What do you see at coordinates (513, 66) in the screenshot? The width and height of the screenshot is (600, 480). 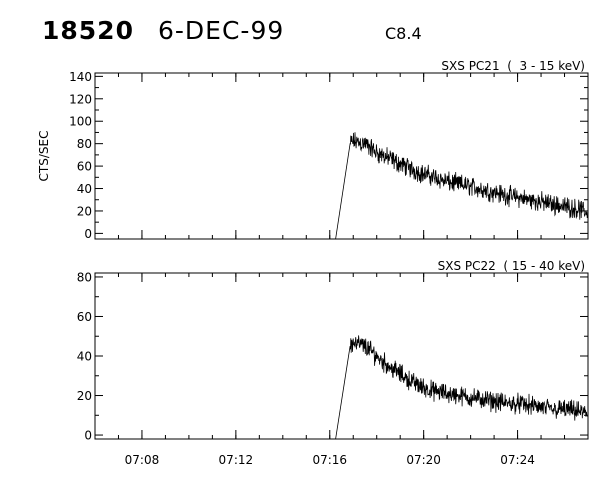 I see `panel-title: SXS PC21 ( 3 - 15 keV)` at bounding box center [513, 66].